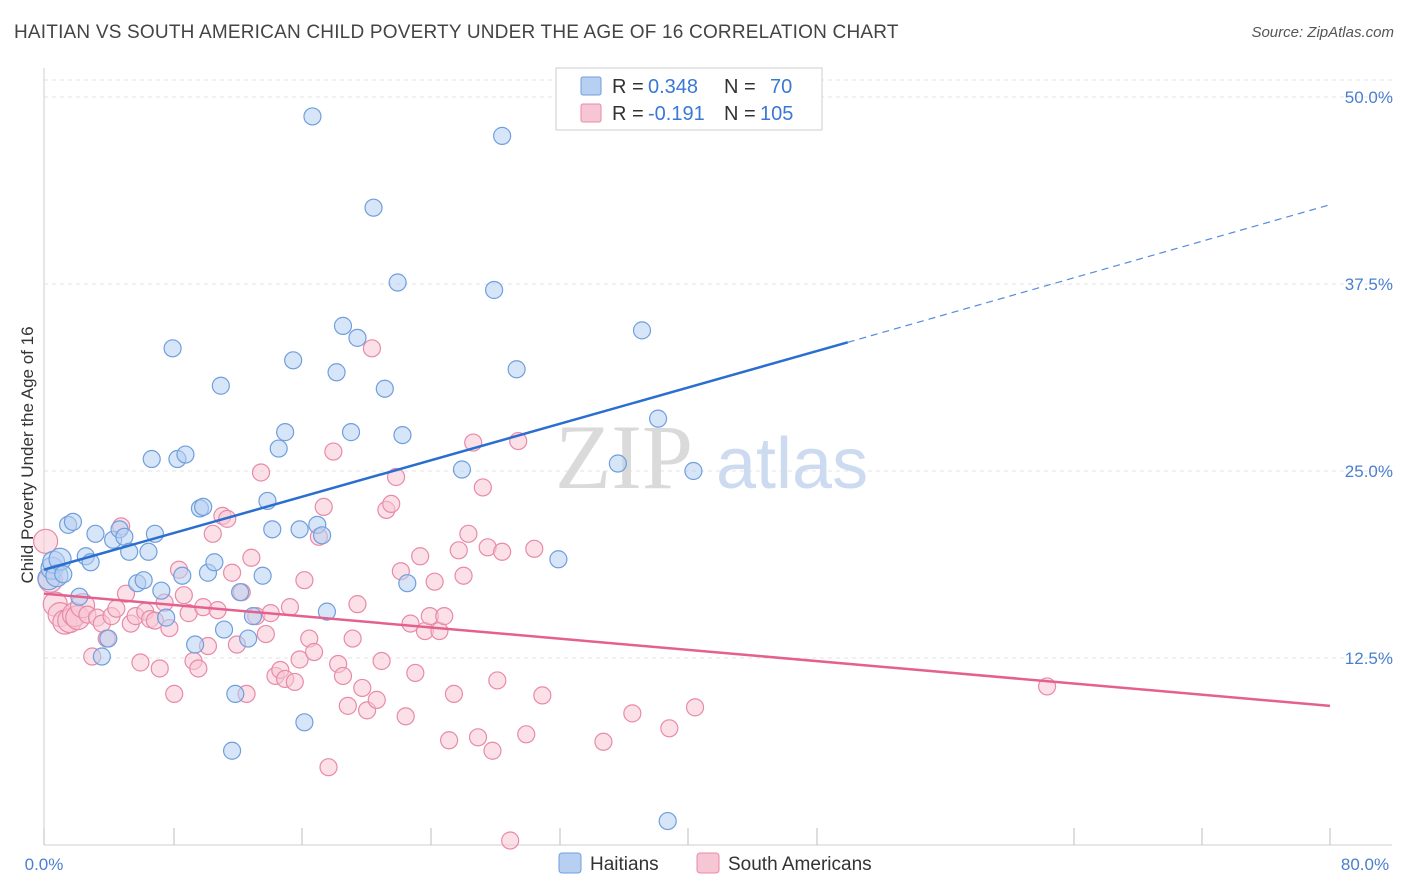 The width and height of the screenshot is (1406, 892). What do you see at coordinates (740, 87) in the screenshot?
I see `legend-n-label-haitians: N =` at bounding box center [740, 87].